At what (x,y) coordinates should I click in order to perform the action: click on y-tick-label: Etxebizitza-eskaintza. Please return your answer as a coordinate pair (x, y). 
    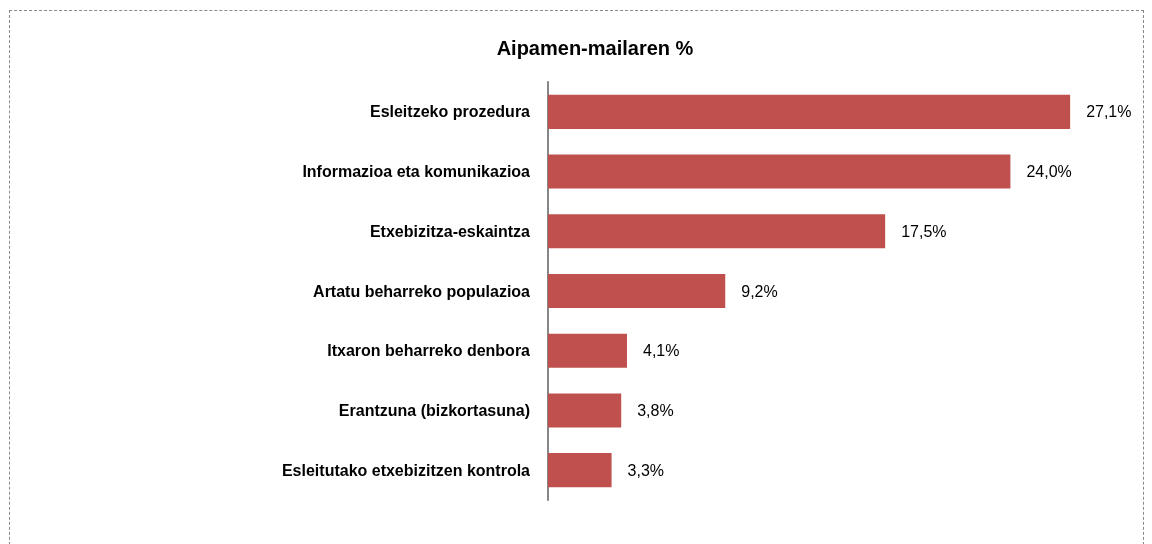
    Looking at the image, I should click on (450, 231).